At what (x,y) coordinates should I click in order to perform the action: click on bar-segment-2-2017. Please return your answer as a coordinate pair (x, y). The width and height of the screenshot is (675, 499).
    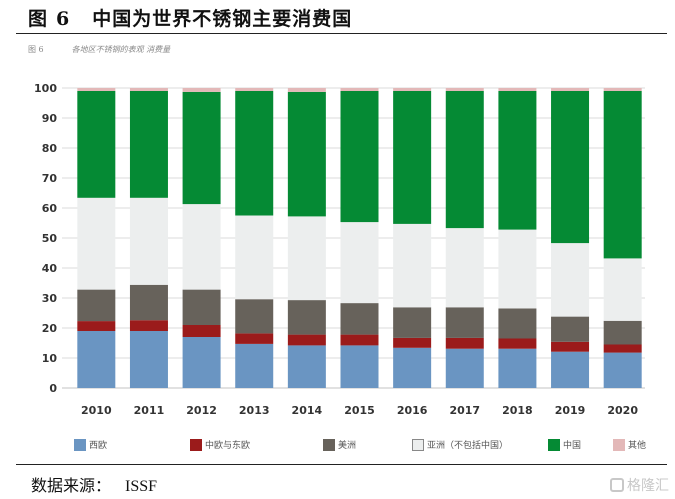
    Looking at the image, I should click on (464, 322).